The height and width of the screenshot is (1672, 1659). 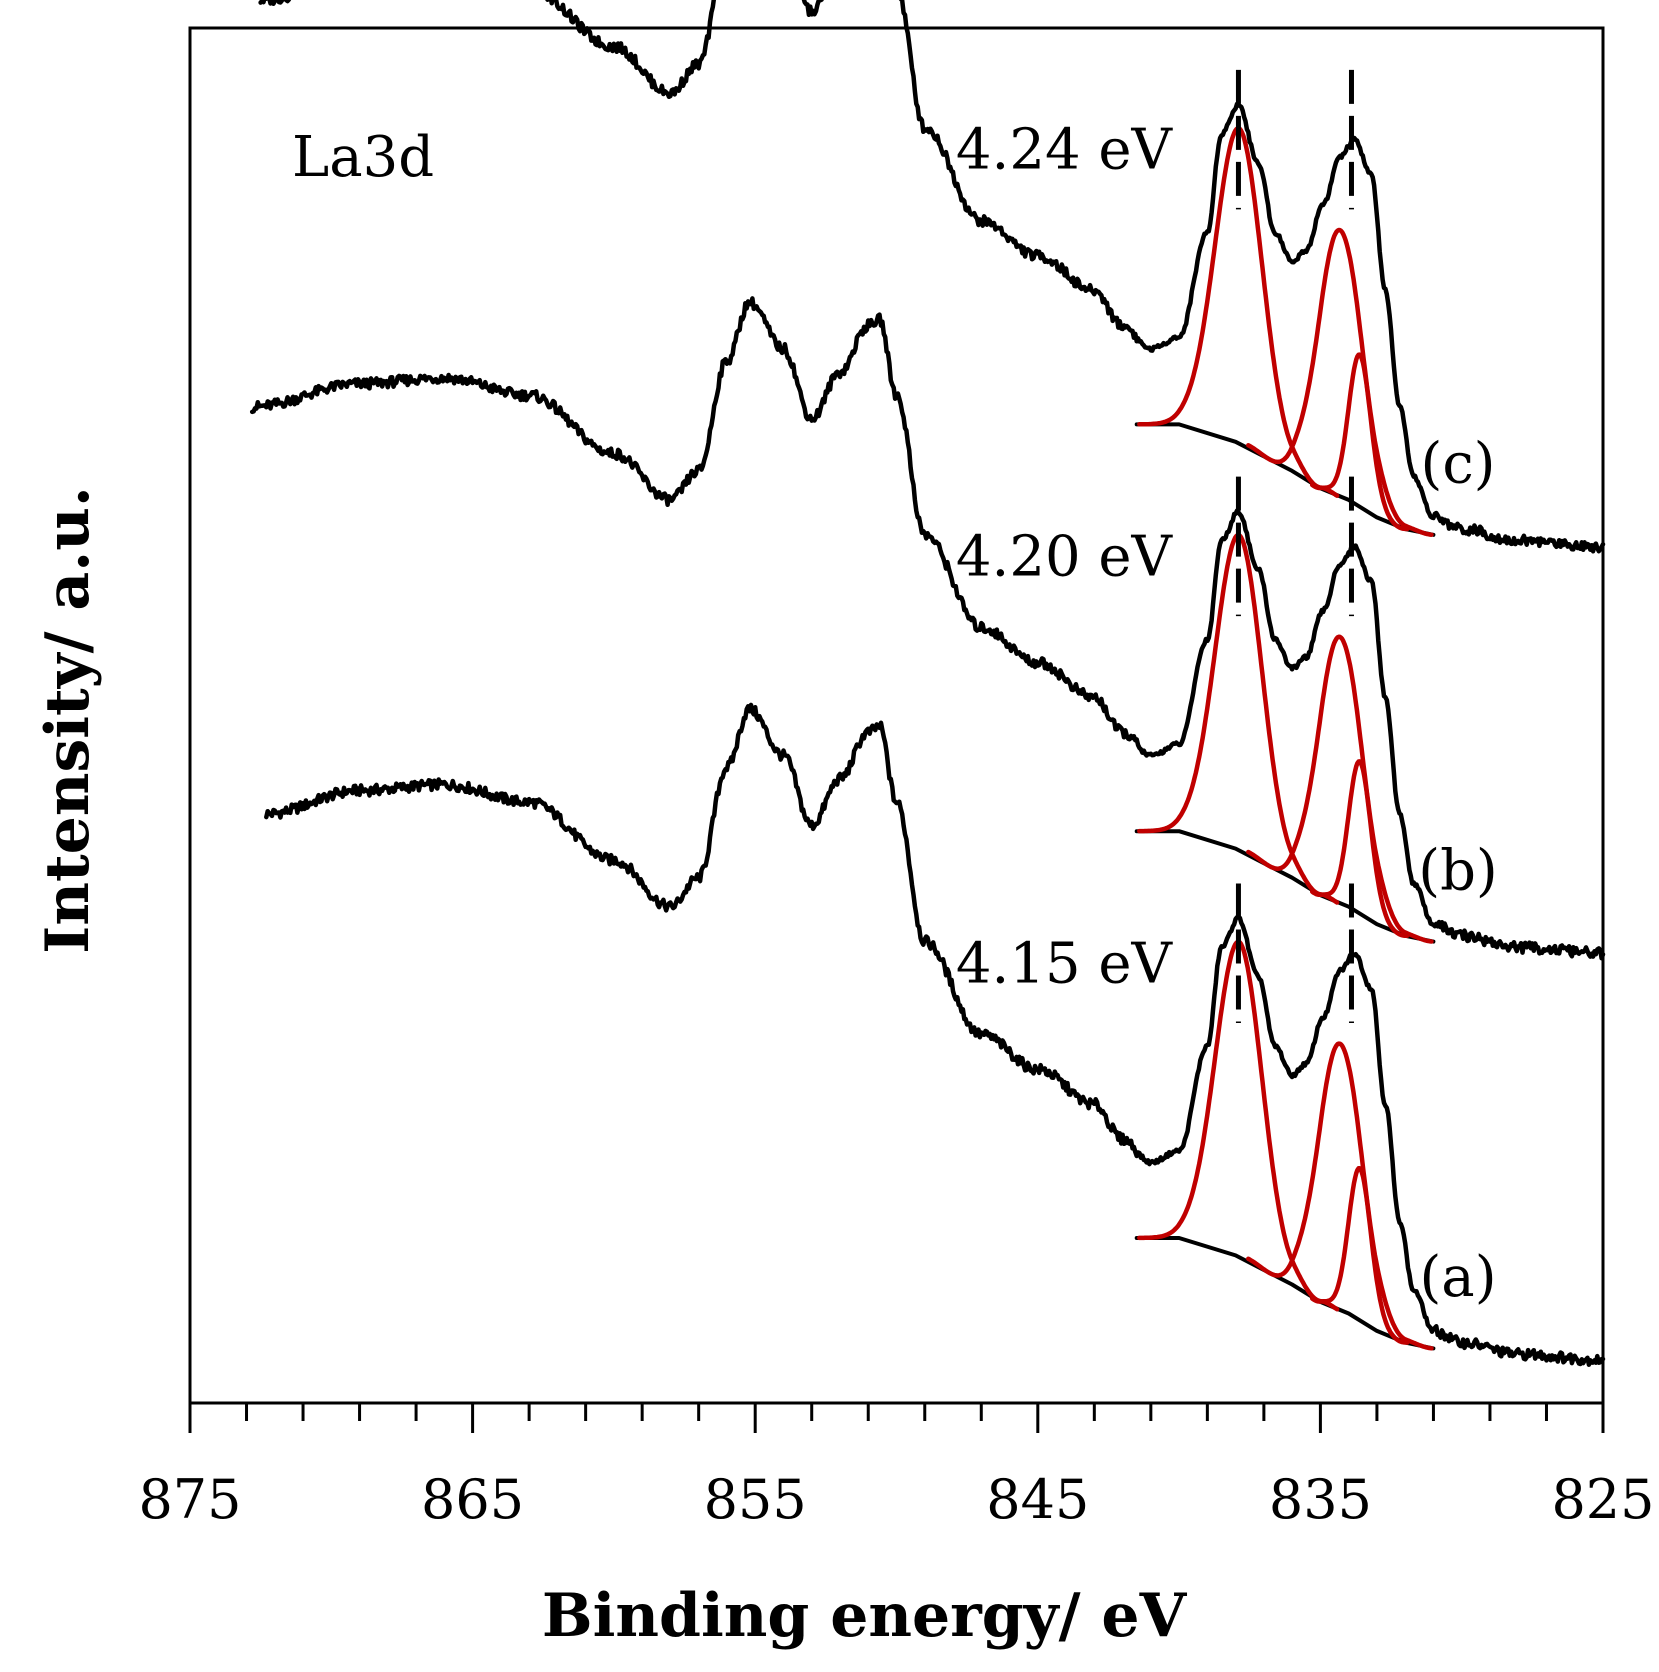 What do you see at coordinates (896, 1418) in the screenshot?
I see `x-axis-ticks` at bounding box center [896, 1418].